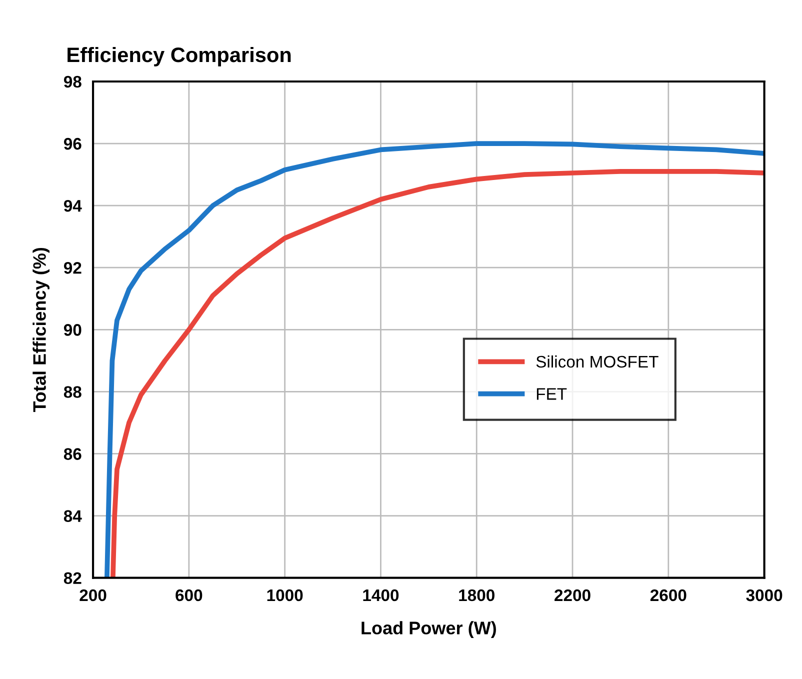  Describe the element at coordinates (429, 629) in the screenshot. I see `x-axis-title: Load Power (W)` at that location.